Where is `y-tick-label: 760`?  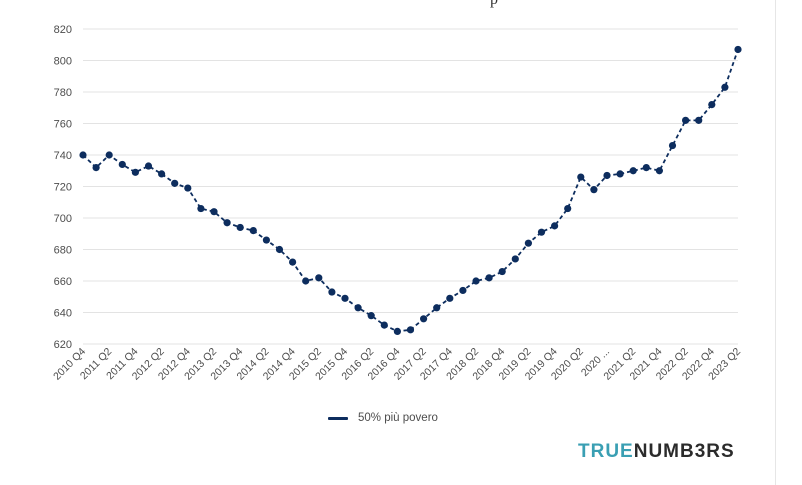 y-tick-label: 760 is located at coordinates (63, 125).